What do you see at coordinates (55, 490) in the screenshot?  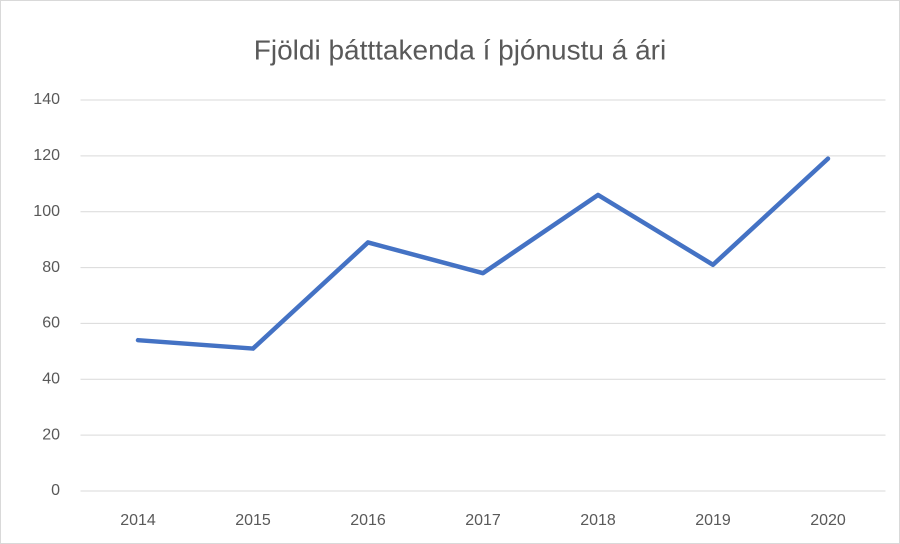 I see `y-tick-label: 0` at bounding box center [55, 490].